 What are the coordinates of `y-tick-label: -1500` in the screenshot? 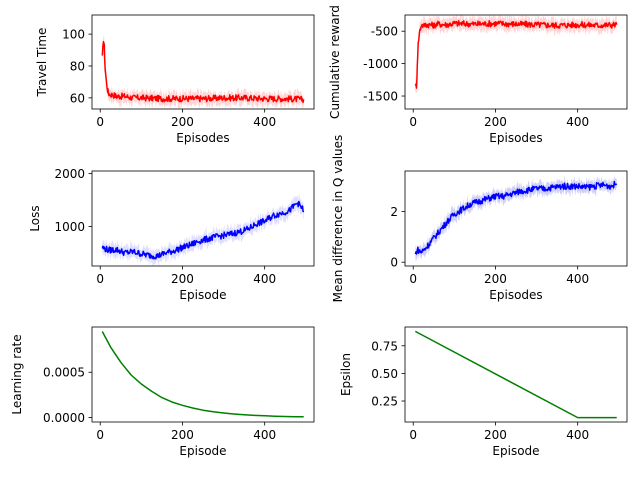 It's located at (380, 97).